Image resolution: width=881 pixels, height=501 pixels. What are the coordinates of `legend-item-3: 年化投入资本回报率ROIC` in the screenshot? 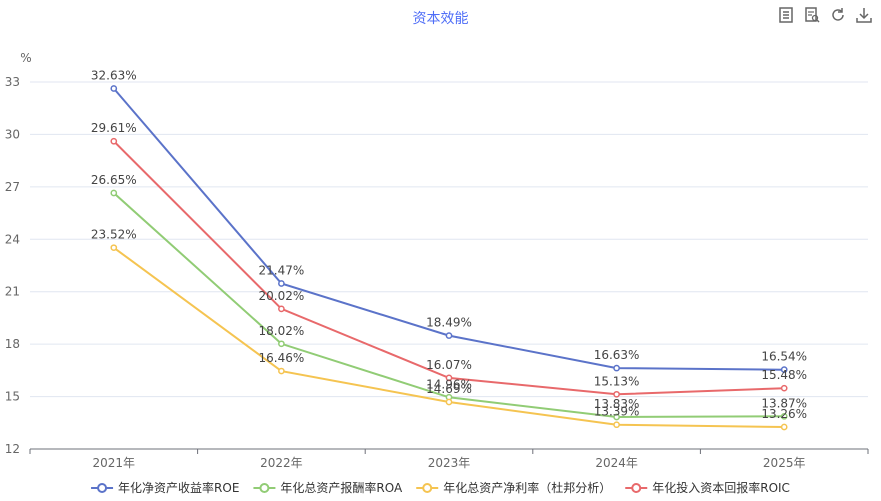 It's located at (707, 487).